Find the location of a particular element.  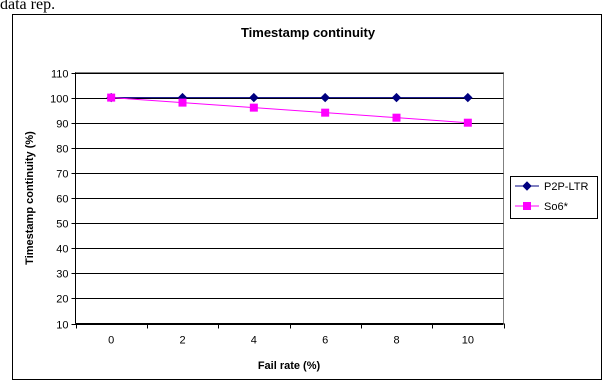

x-tick-label: 10 is located at coordinates (468, 341).